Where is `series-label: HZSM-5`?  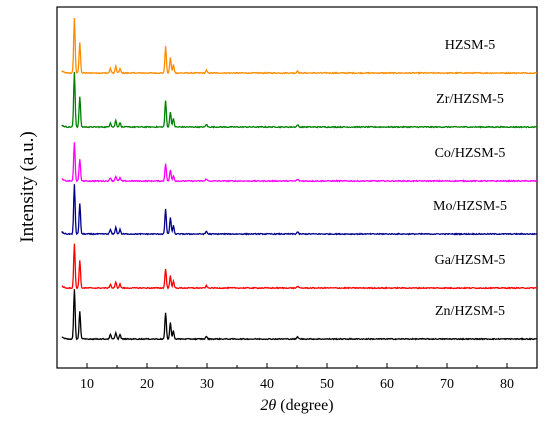
series-label: HZSM-5 is located at coordinates (470, 45).